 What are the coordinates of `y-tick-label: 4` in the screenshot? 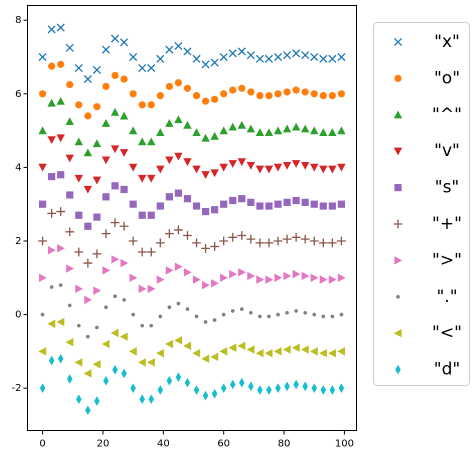 It's located at (18, 167).